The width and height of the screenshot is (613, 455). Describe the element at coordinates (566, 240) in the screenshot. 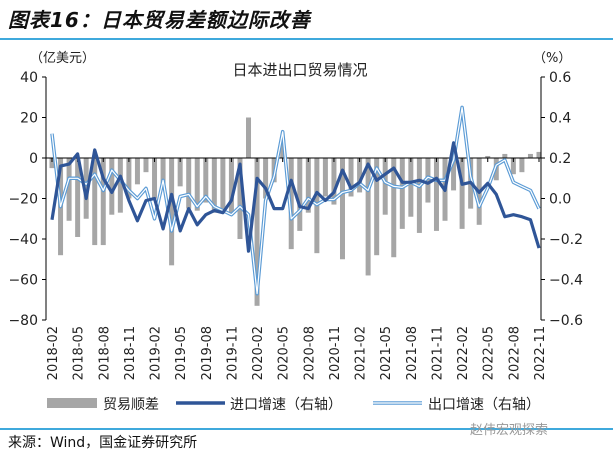

I see `right-tick-label: −0.2` at that location.